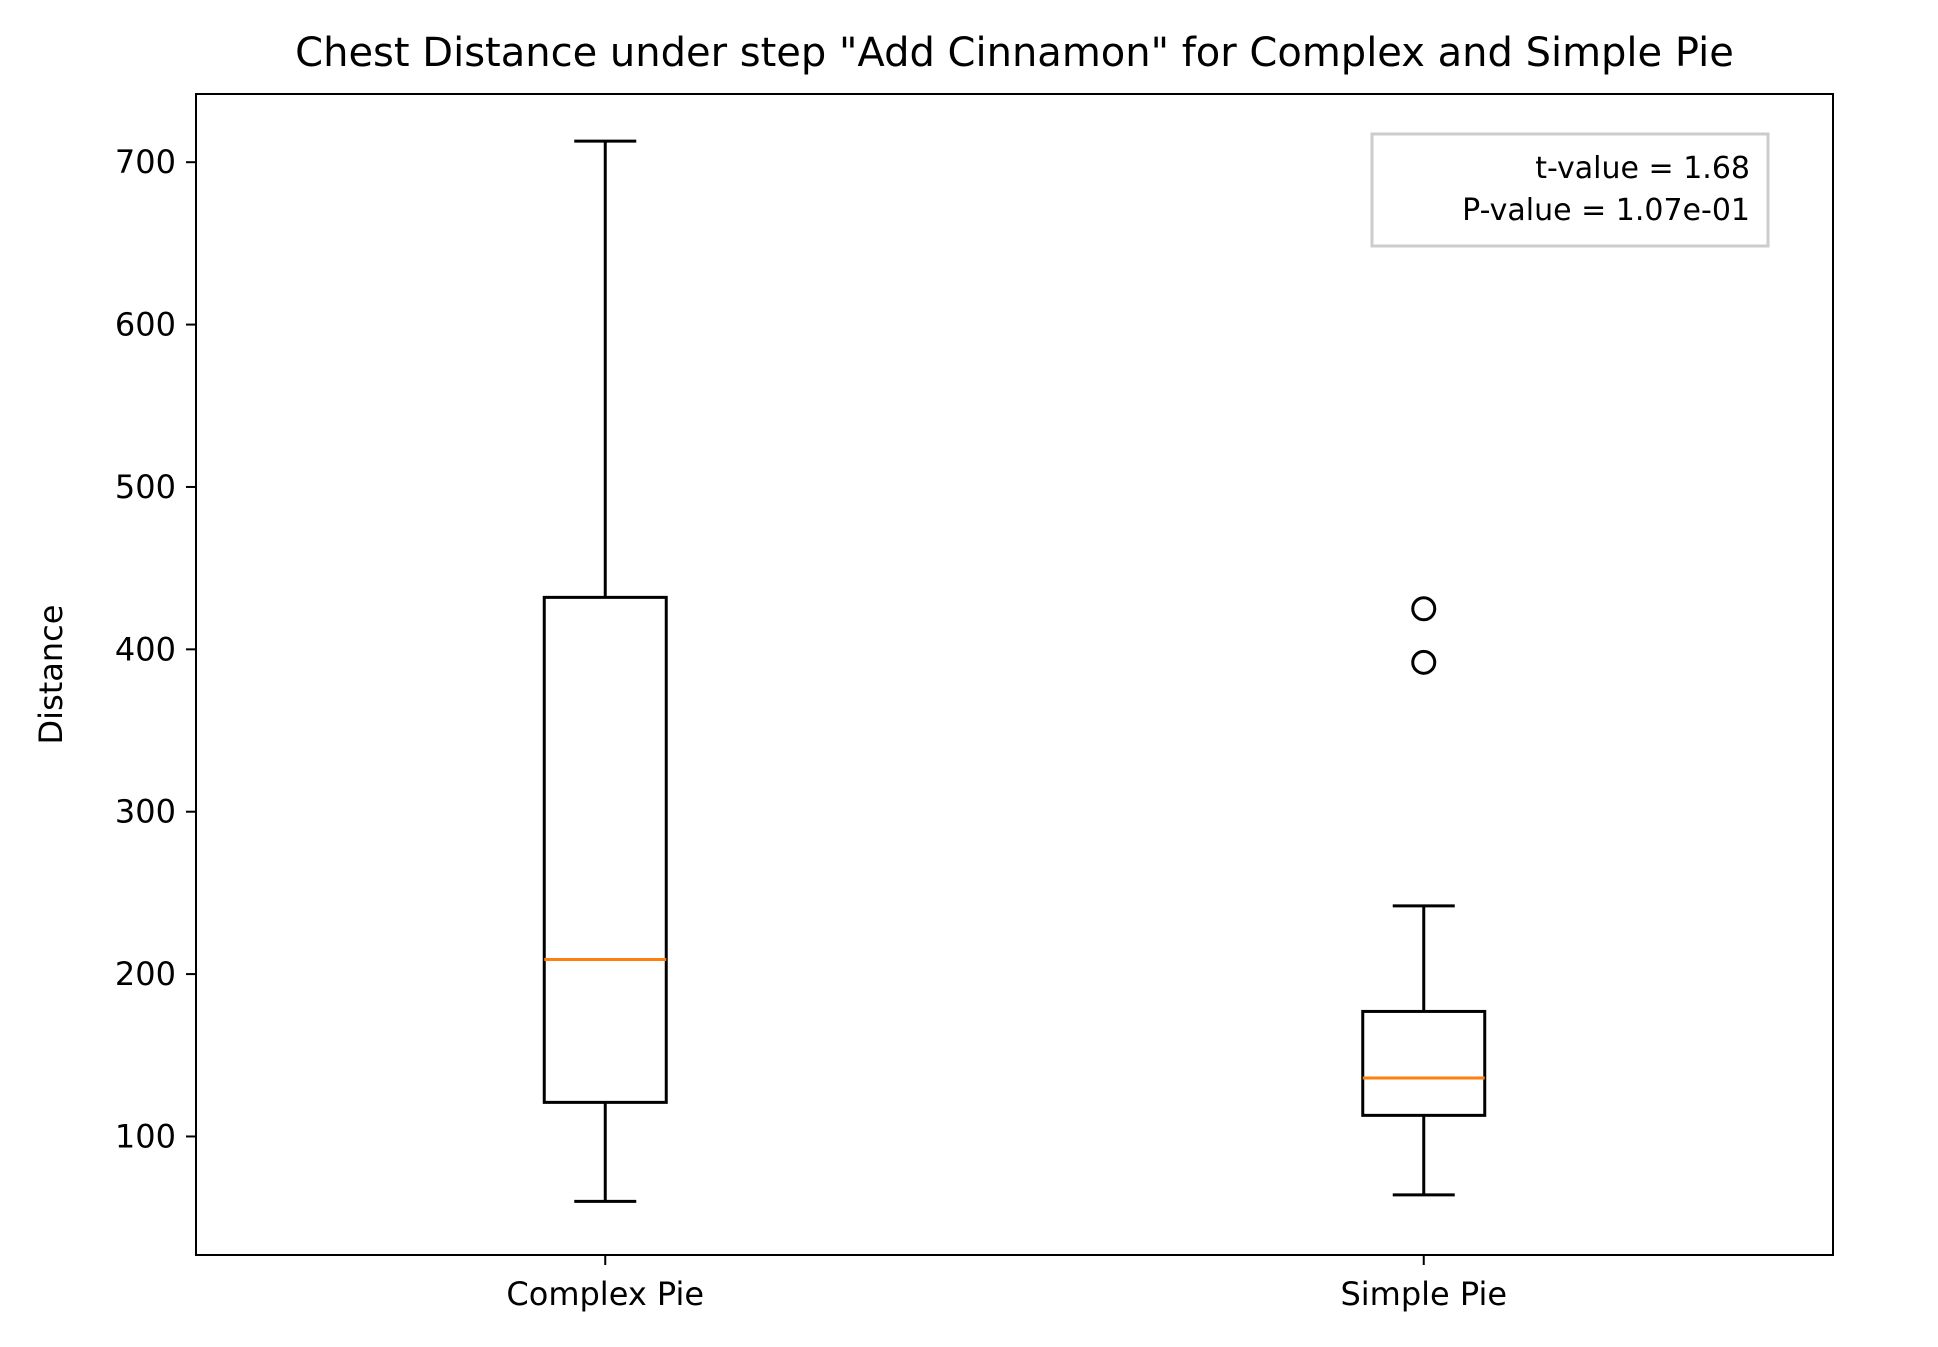 This screenshot has width=1938, height=1347. I want to click on stats-annotation: t-value = 1.68 P-value = 1.07e-01, so click(1570, 190).